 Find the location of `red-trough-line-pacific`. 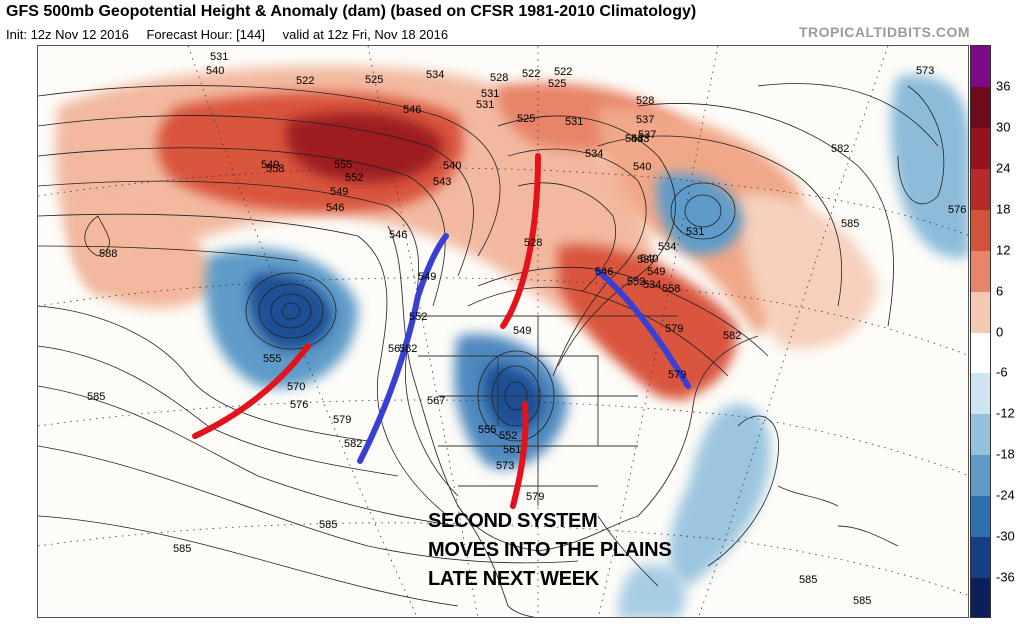

red-trough-line-pacific is located at coordinates (251, 391).